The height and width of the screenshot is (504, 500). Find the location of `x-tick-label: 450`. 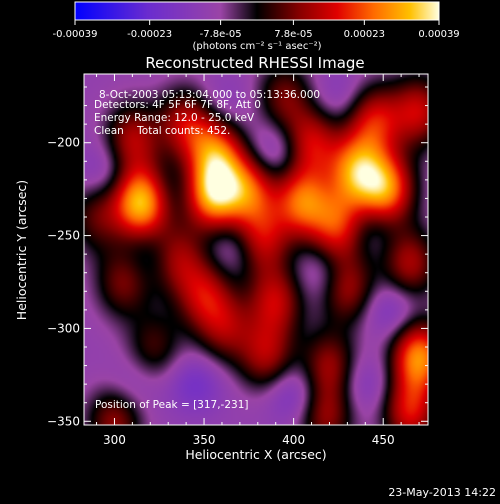

x-tick-label: 450 is located at coordinates (383, 440).